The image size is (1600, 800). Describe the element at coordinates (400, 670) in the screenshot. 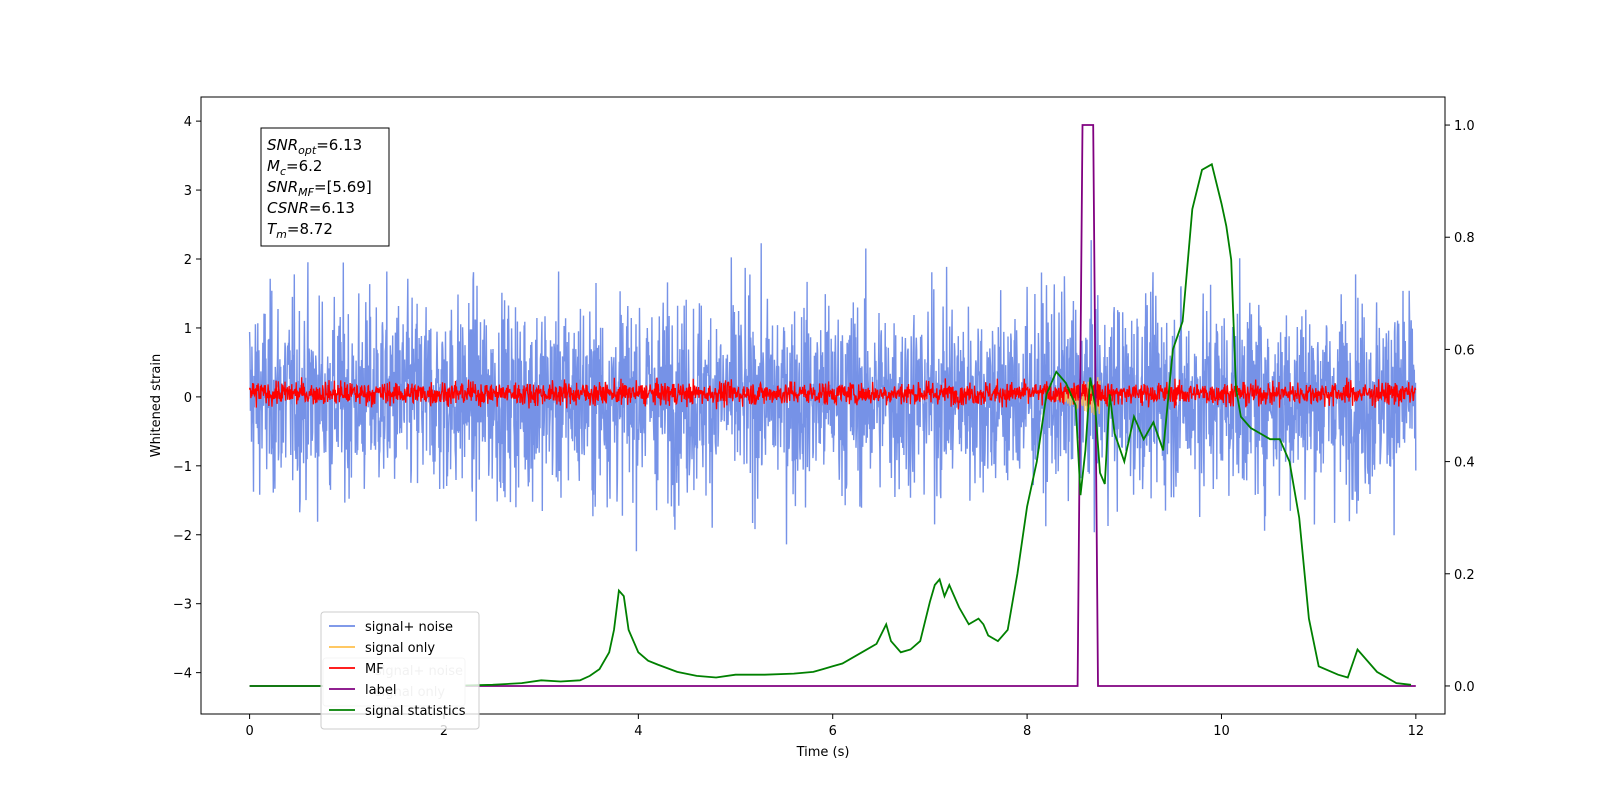

I see `legend-box` at that location.